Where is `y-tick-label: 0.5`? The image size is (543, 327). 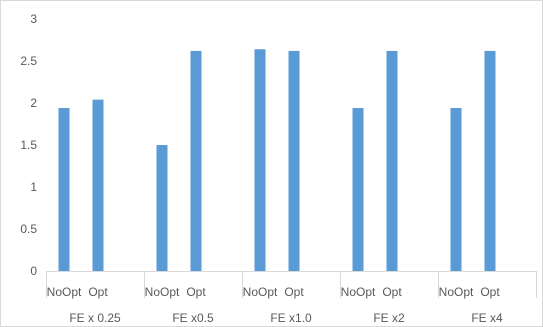
y-tick-label: 0.5 is located at coordinates (28, 229).